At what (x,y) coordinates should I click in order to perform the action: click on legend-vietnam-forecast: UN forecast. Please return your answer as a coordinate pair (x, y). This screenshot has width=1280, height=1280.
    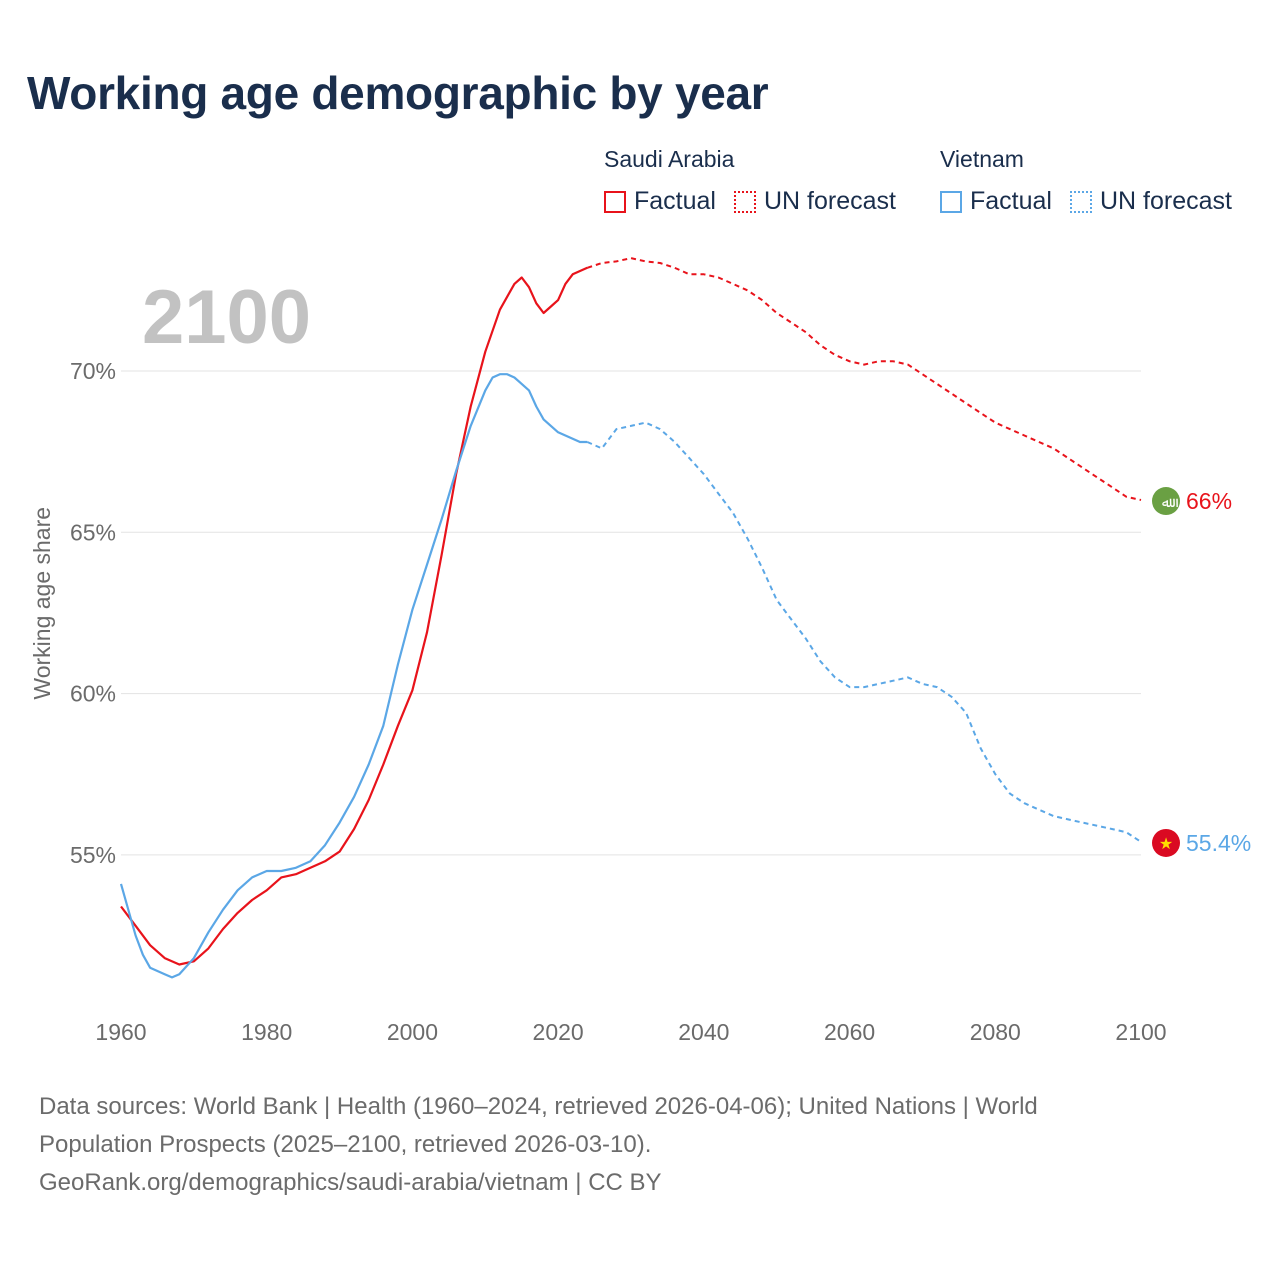
    Looking at the image, I should click on (1150, 201).